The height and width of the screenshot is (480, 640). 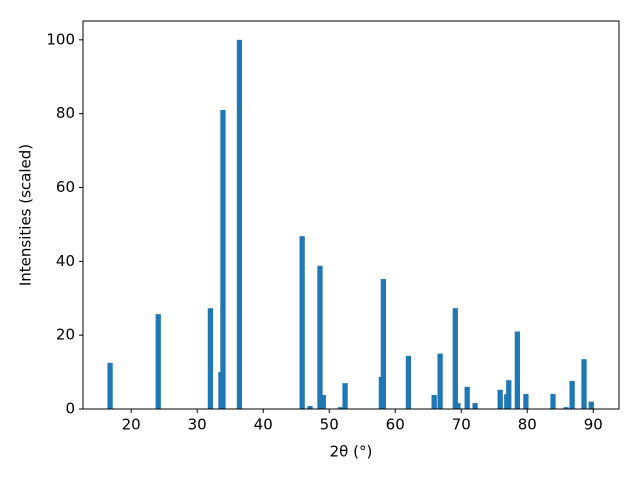 What do you see at coordinates (65, 113) in the screenshot?
I see `y-tick-label: 80` at bounding box center [65, 113].